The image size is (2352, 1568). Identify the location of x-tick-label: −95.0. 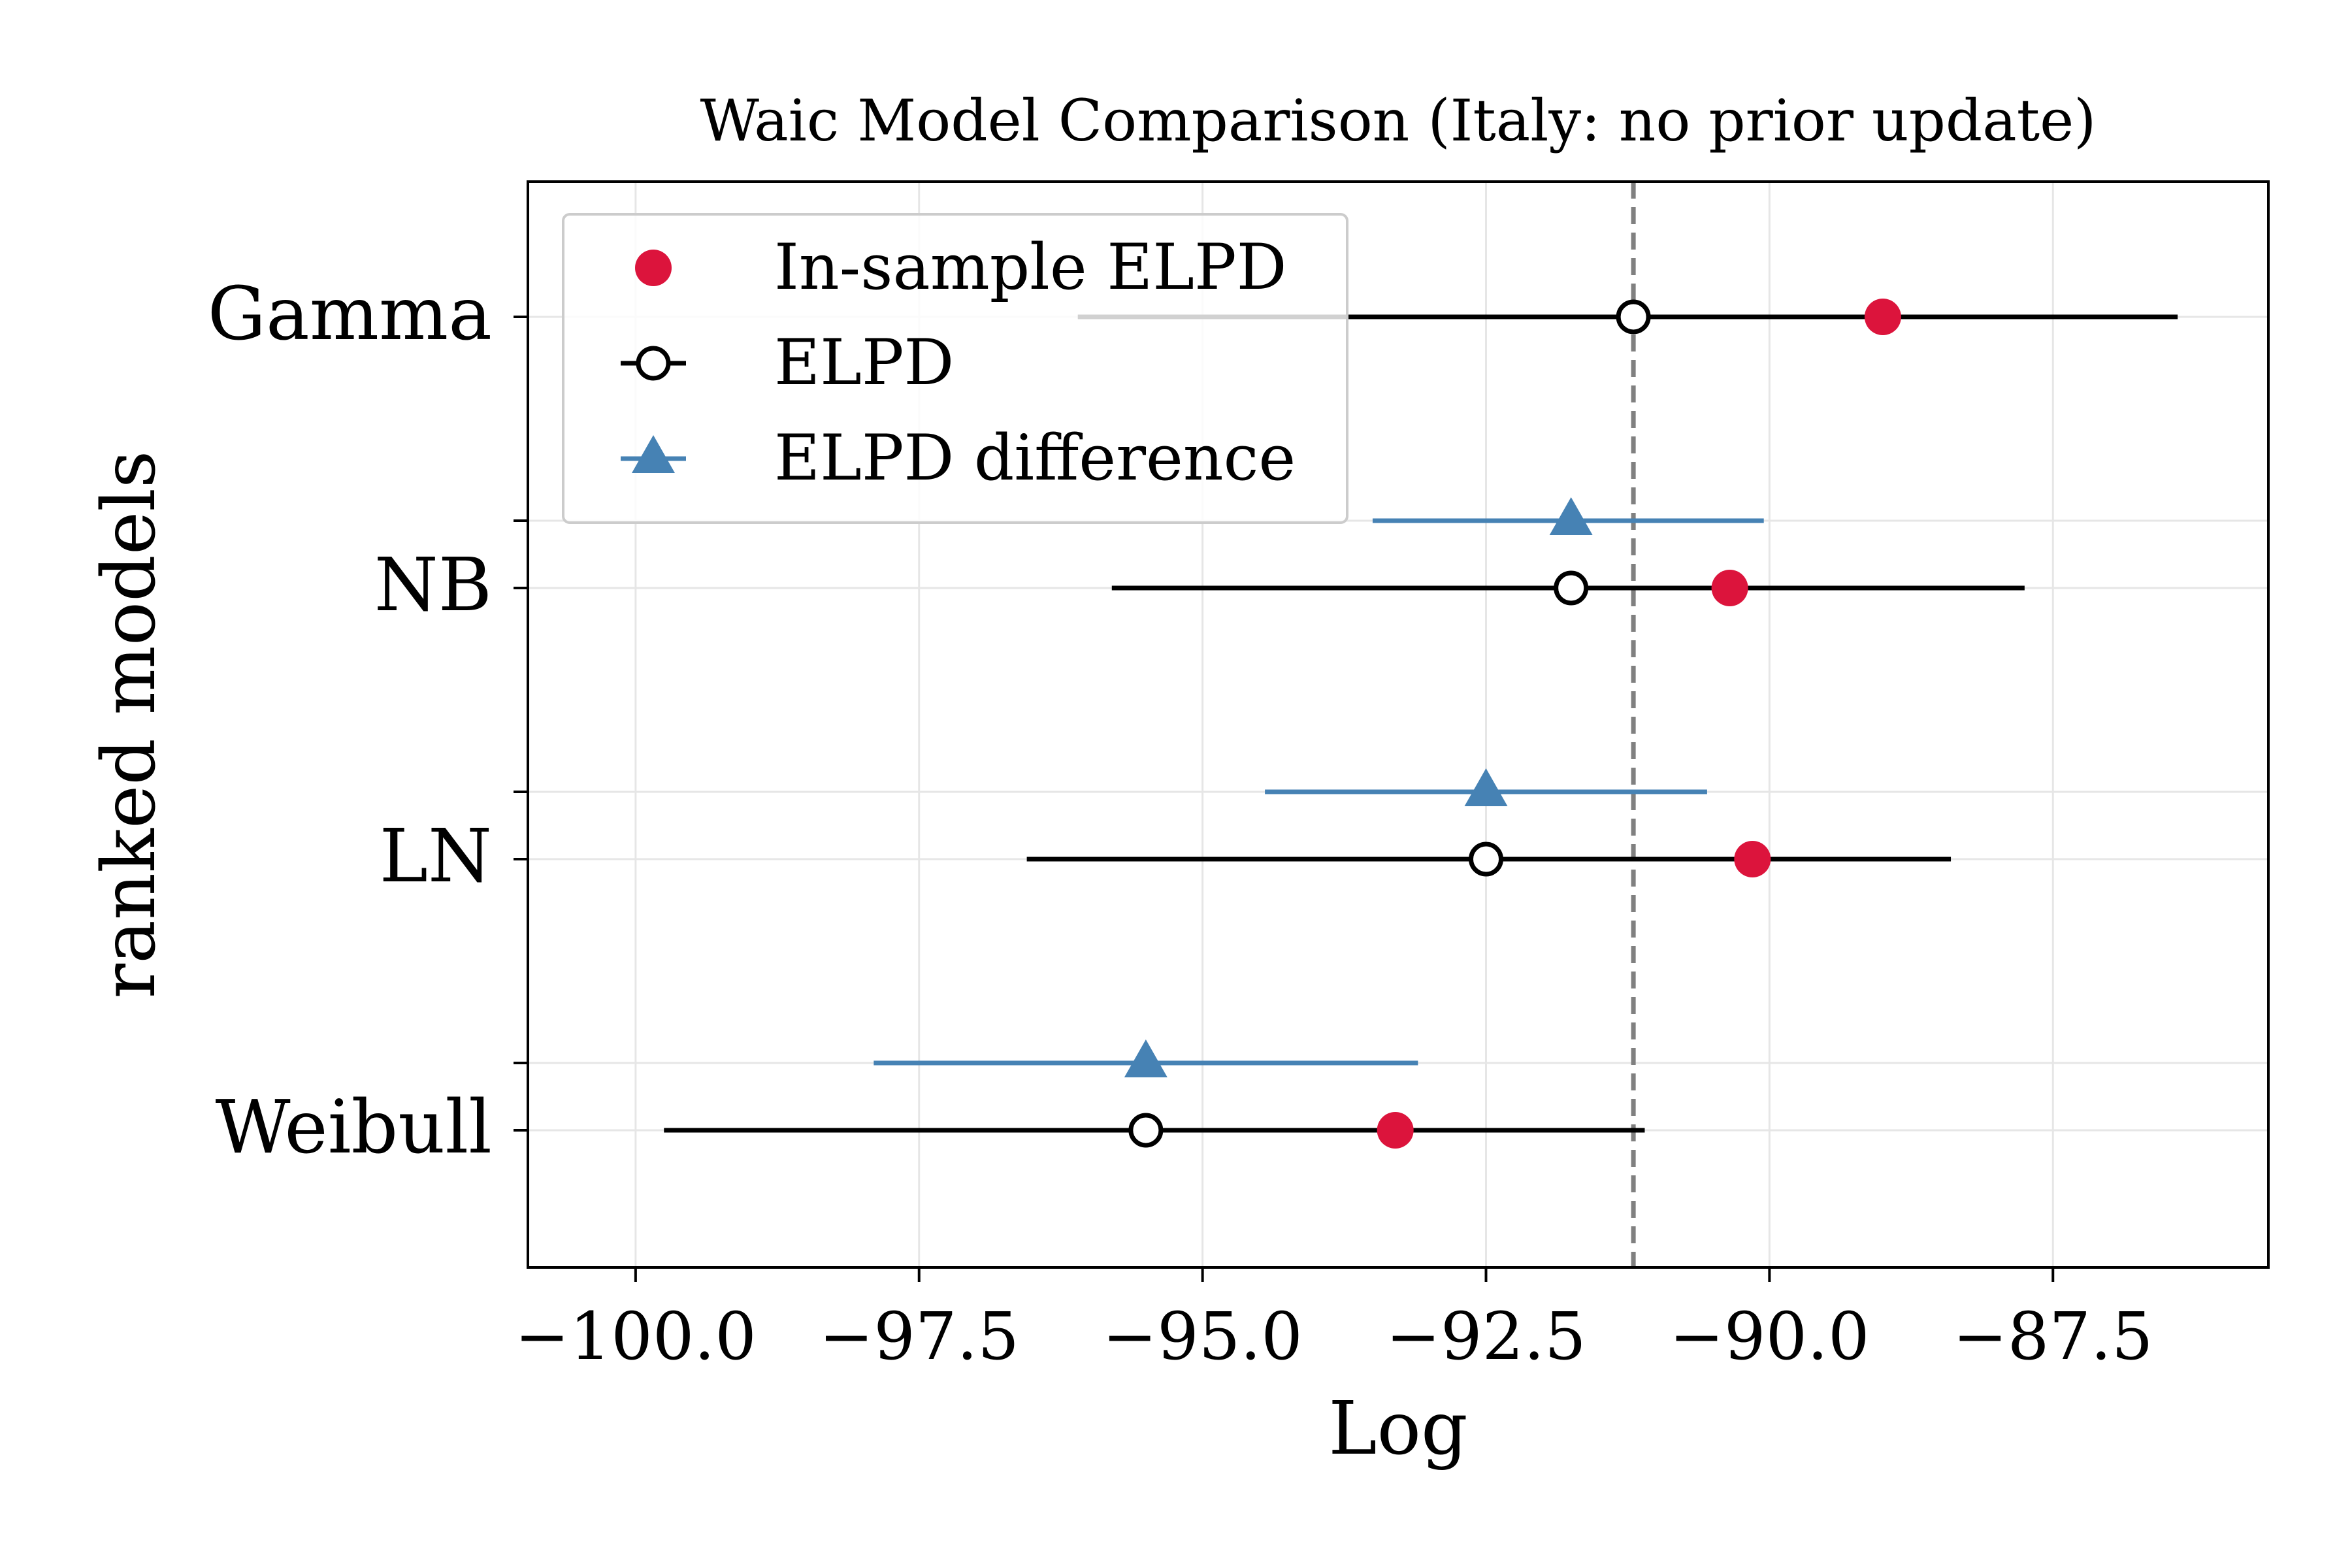
(1202, 1336).